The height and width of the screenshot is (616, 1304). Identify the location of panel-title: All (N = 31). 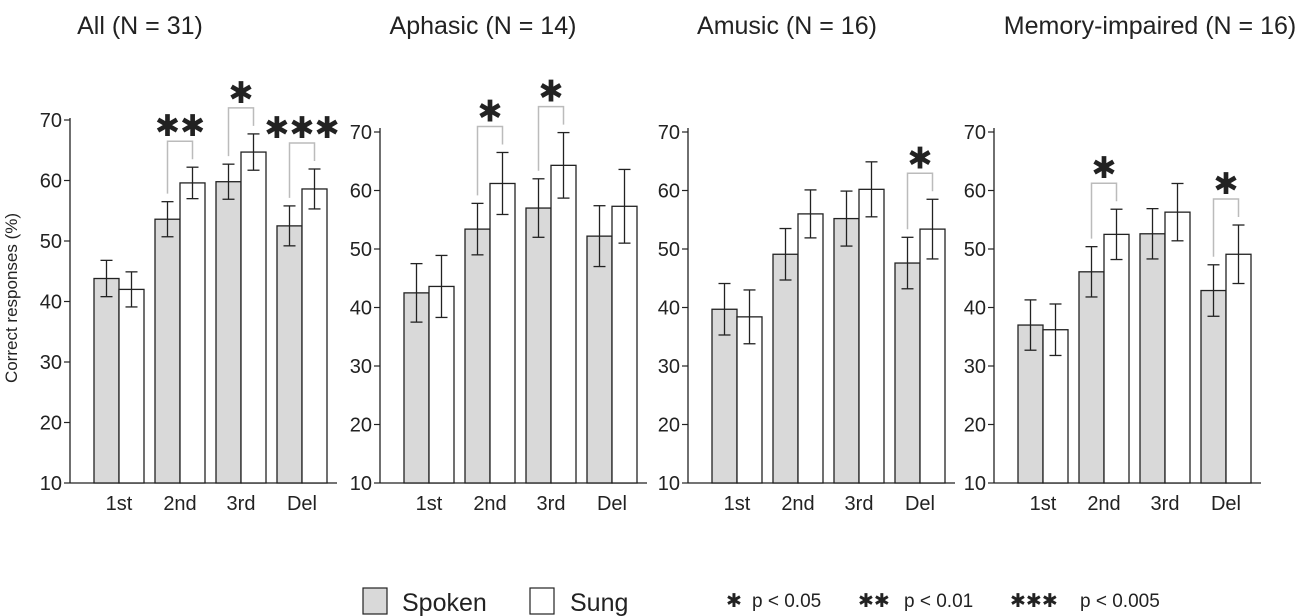
(140, 26).